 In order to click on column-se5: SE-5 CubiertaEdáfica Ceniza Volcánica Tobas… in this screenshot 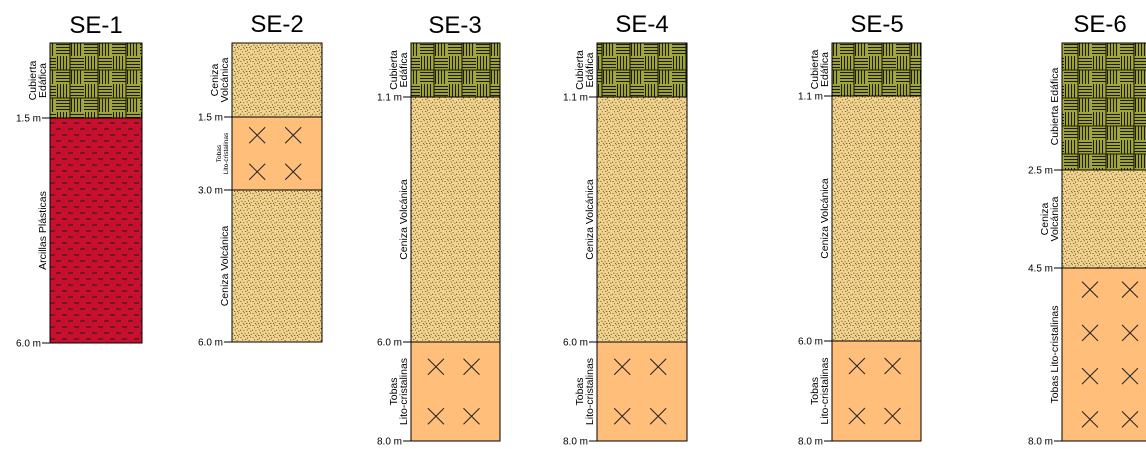, I will do `click(859, 229)`.